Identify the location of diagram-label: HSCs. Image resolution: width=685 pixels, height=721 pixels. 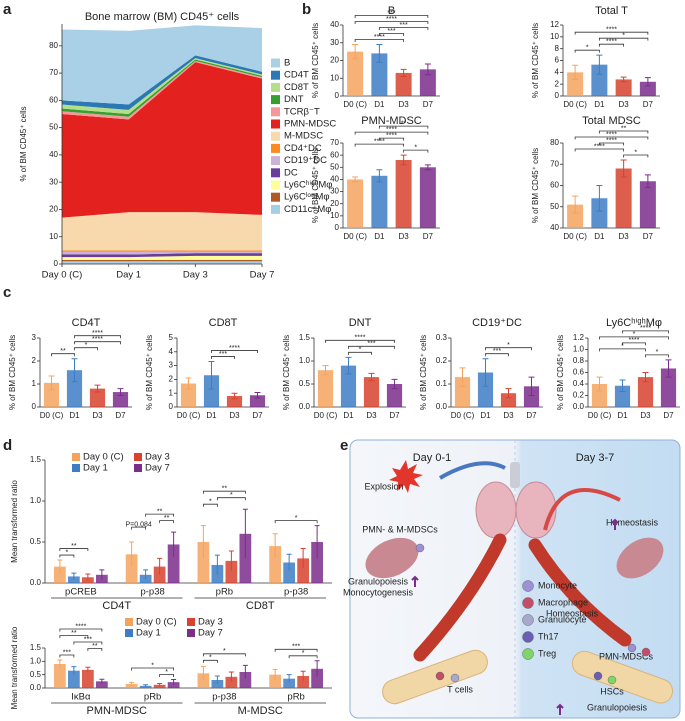
(612, 691).